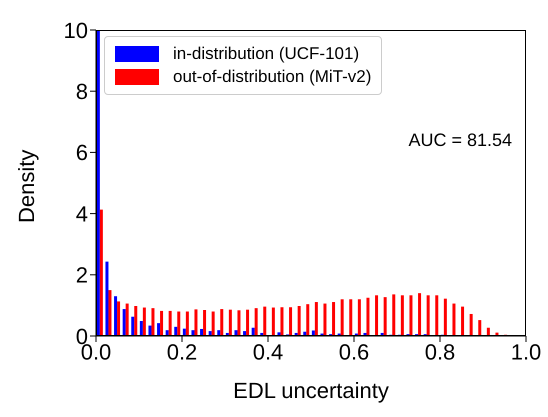 The height and width of the screenshot is (417, 548). What do you see at coordinates (440, 352) in the screenshot?
I see `x-tick-label: 0.8` at bounding box center [440, 352].